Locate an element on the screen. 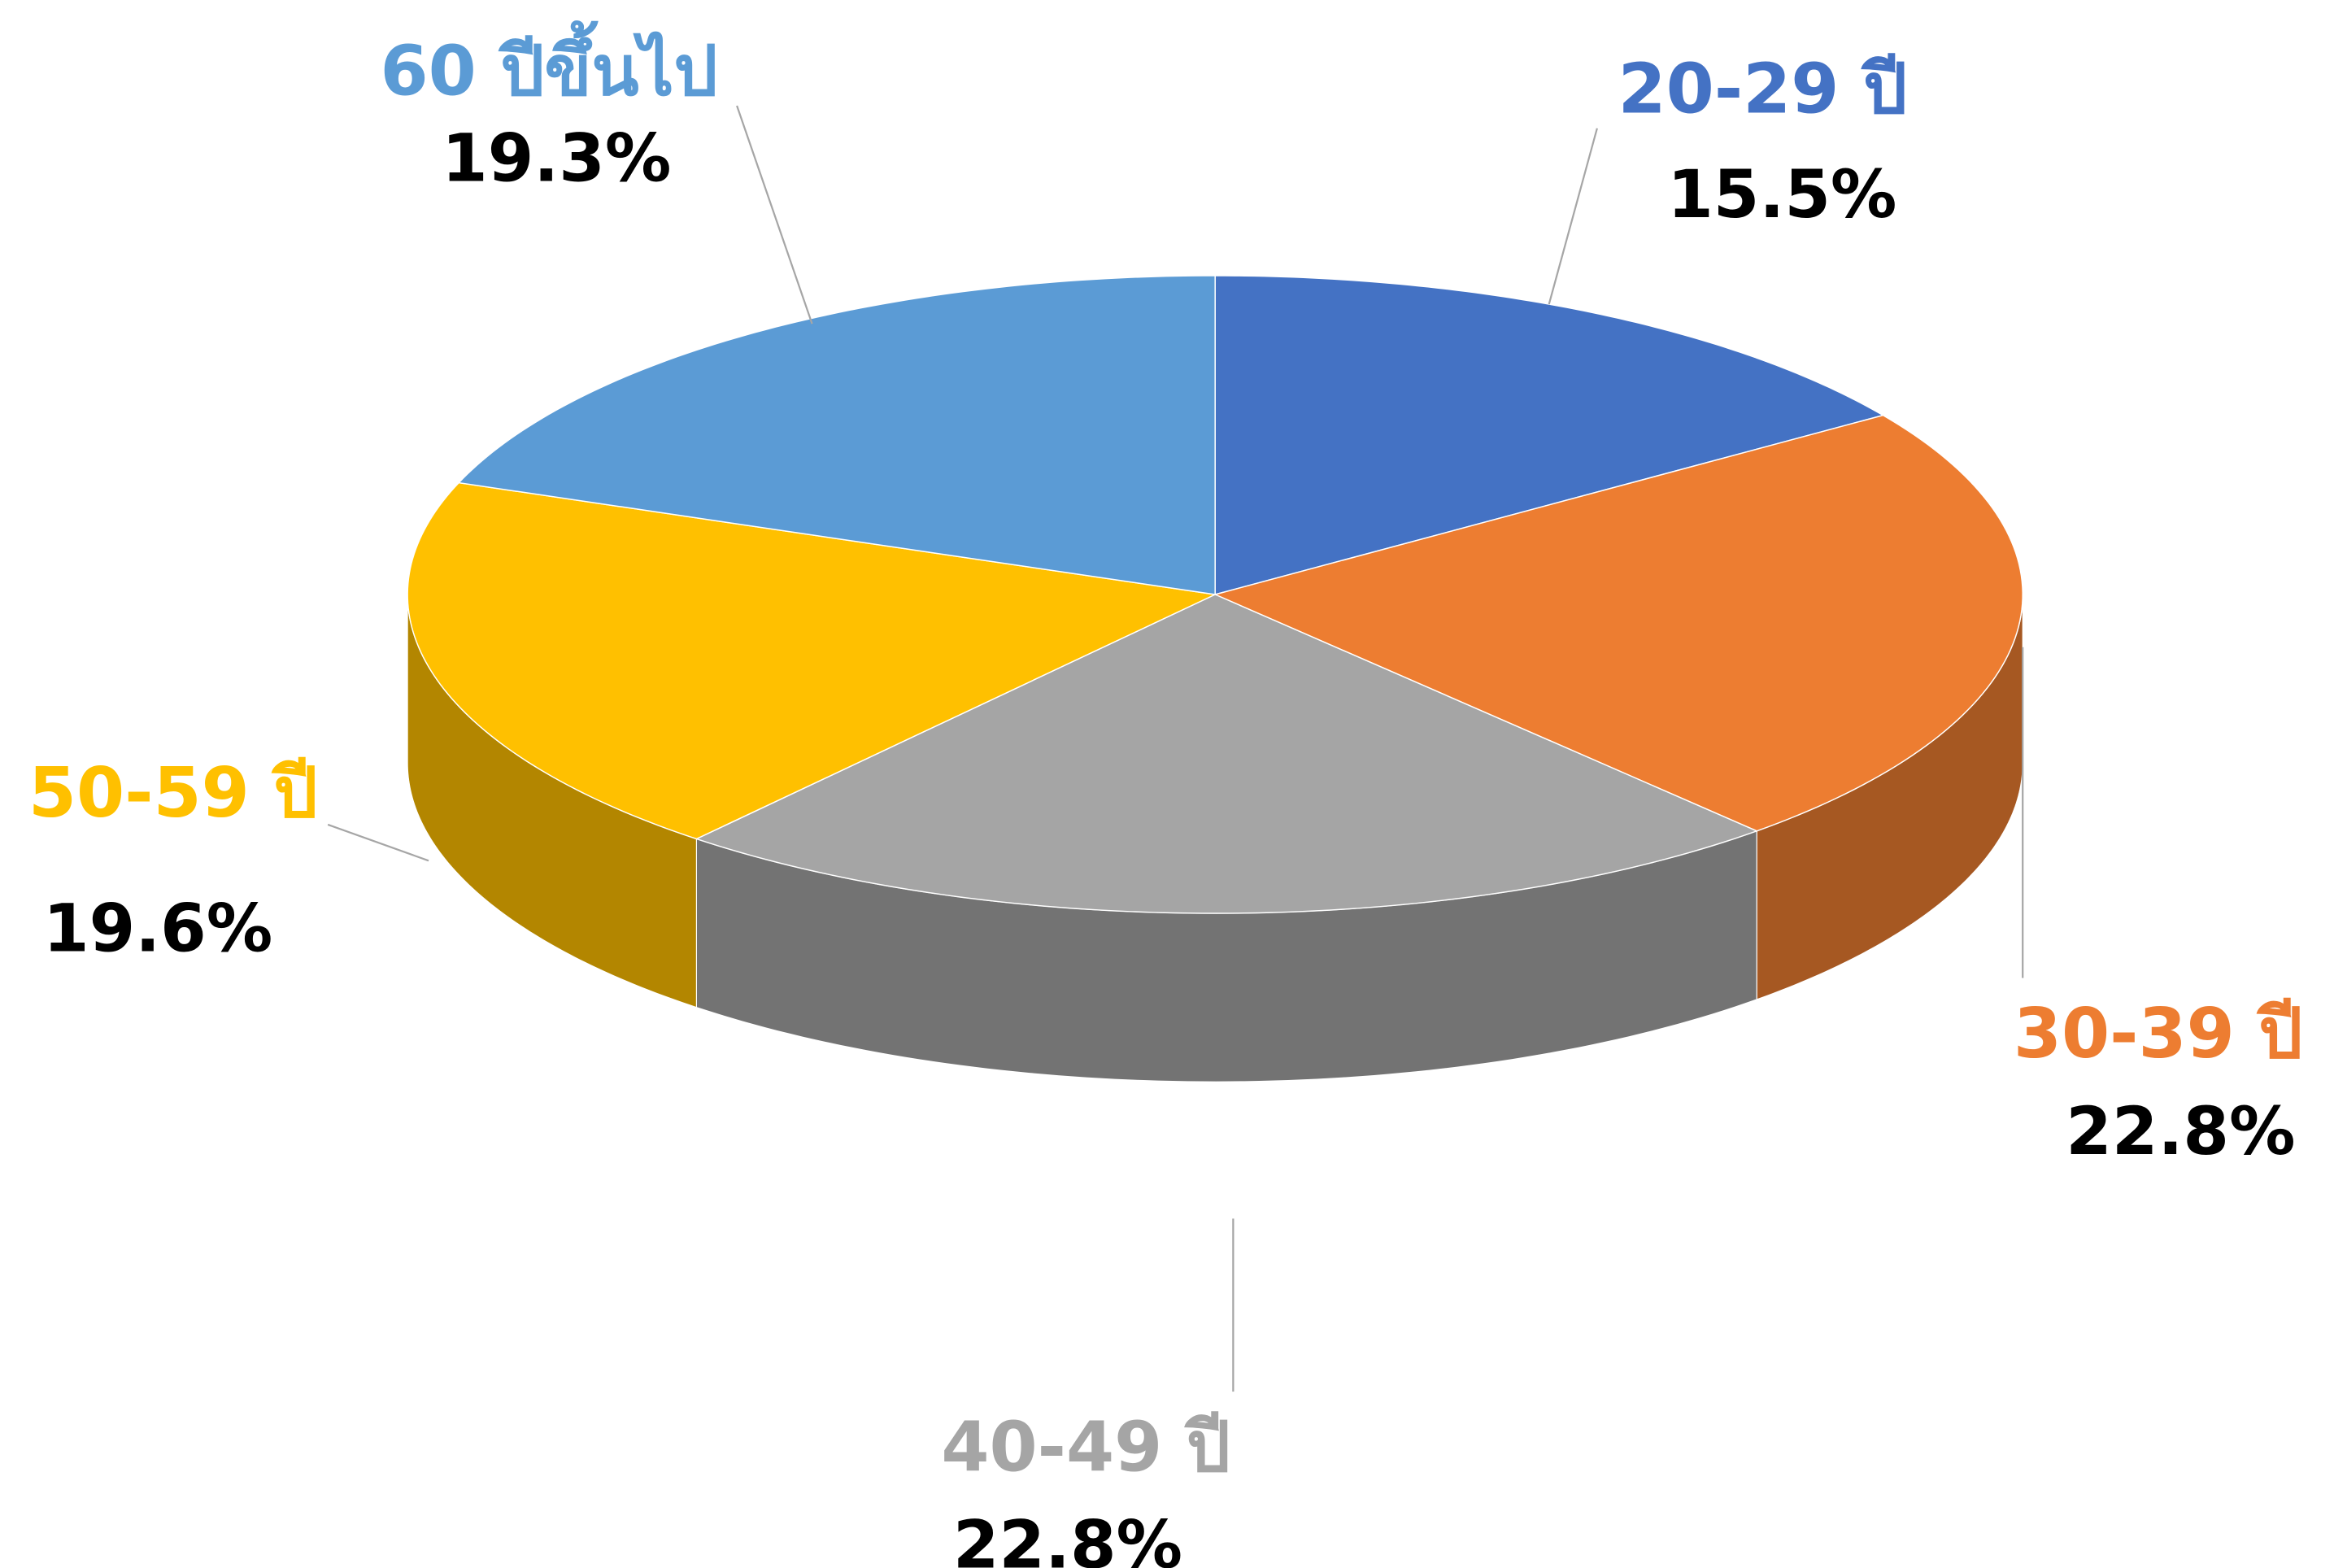  slice-label: 20-29 ปี is located at coordinates (1762, 90).